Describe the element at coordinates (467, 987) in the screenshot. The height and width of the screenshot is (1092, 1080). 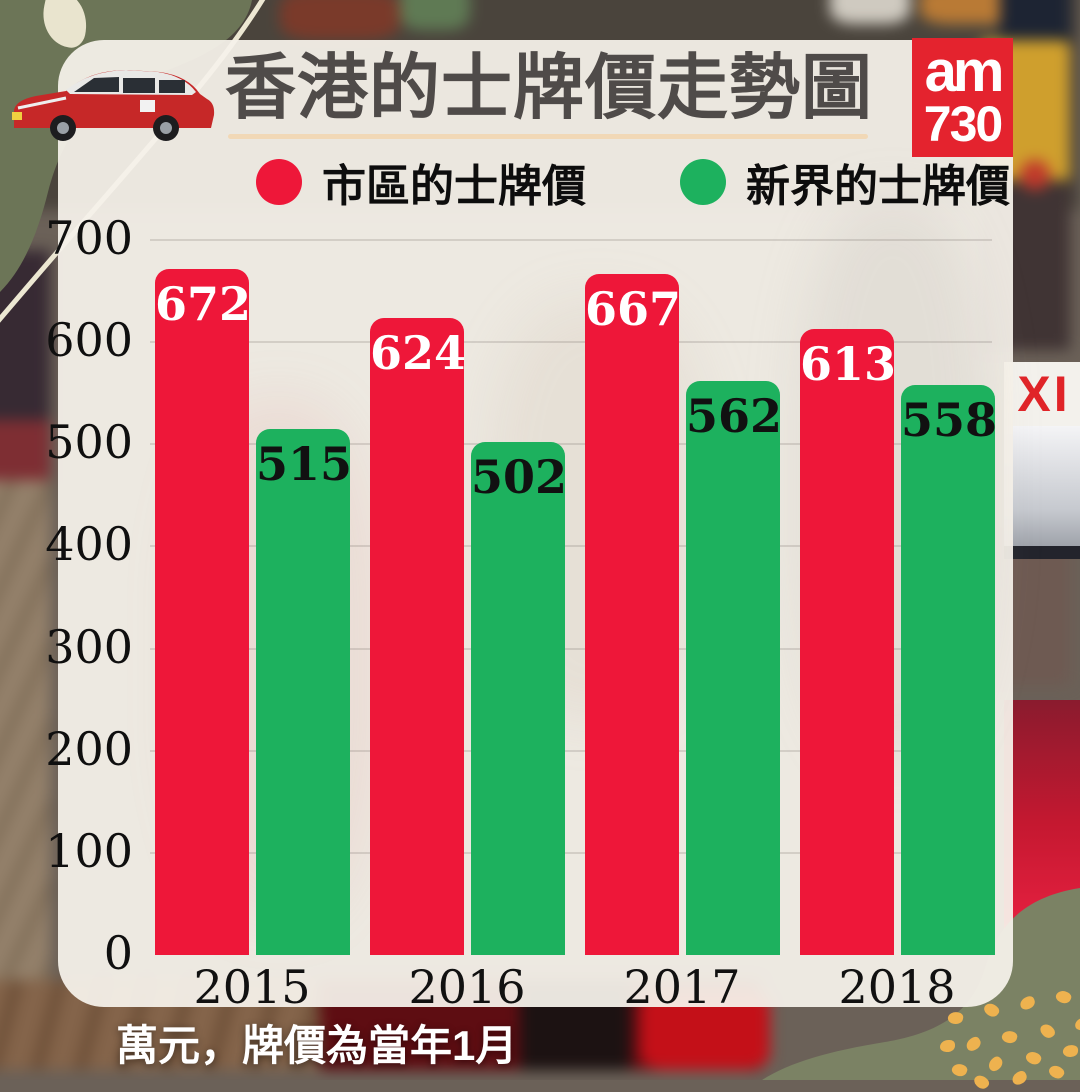
I see `x-axis-label-2016: 2016` at that location.